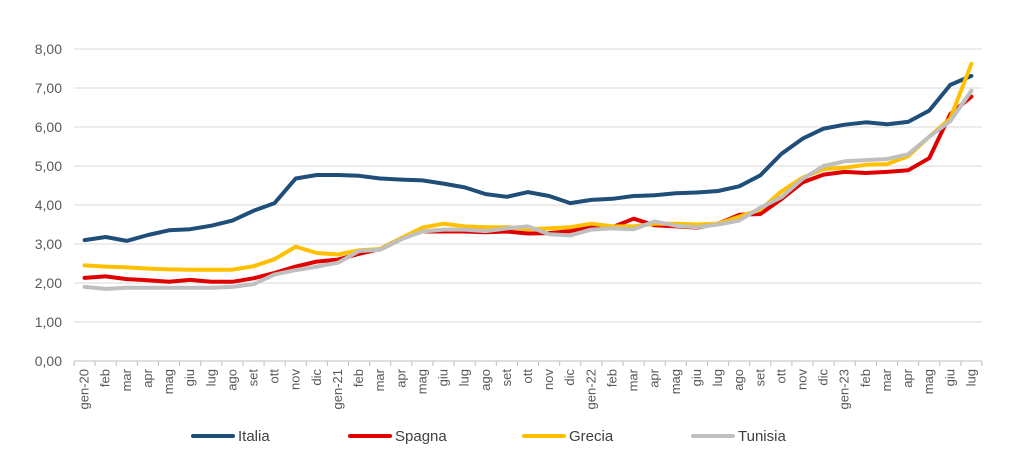  What do you see at coordinates (48, 127) in the screenshot?
I see `y-tick-label: 6,00` at bounding box center [48, 127].